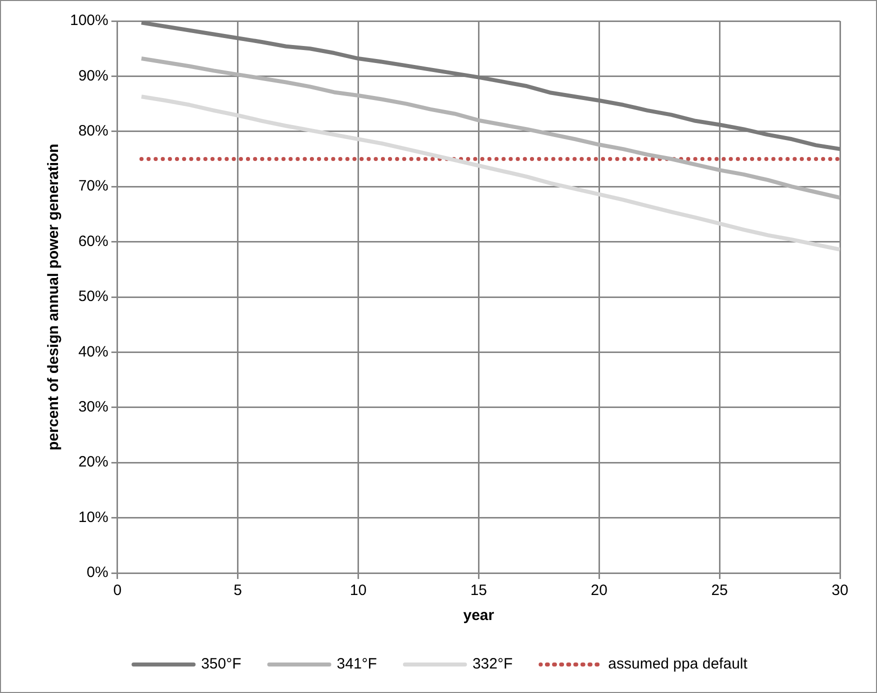 Image resolution: width=877 pixels, height=693 pixels. Describe the element at coordinates (678, 664) in the screenshot. I see `legend-label: assumed ppa default` at that location.